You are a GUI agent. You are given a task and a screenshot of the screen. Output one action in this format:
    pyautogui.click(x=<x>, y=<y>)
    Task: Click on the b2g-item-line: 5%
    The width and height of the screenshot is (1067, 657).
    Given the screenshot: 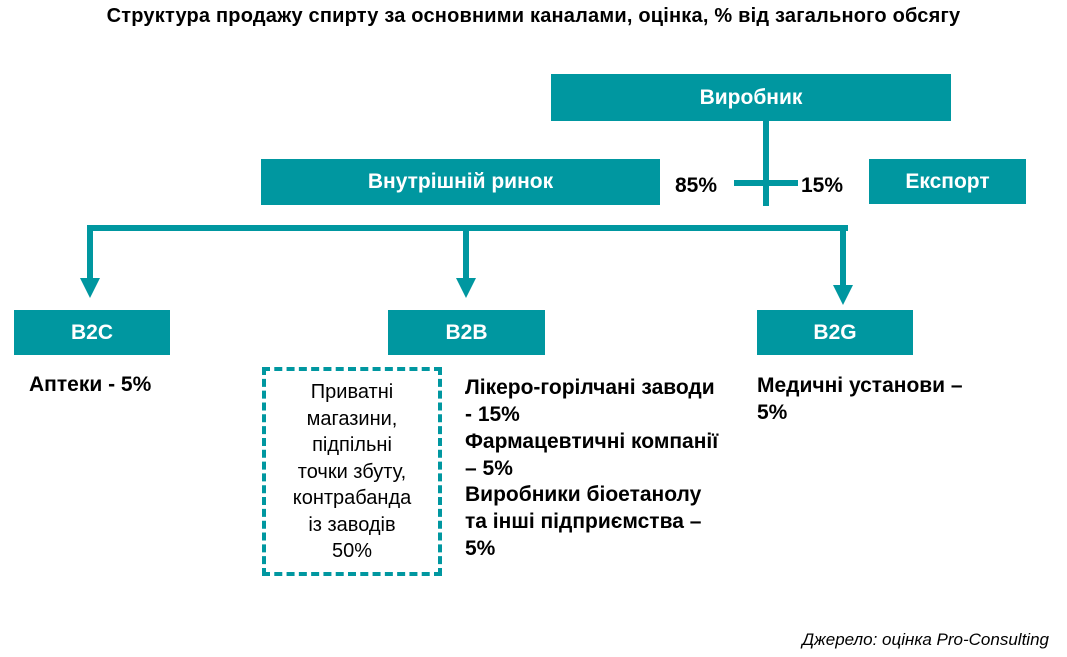 What is the action you would take?
    pyautogui.click(x=772, y=412)
    